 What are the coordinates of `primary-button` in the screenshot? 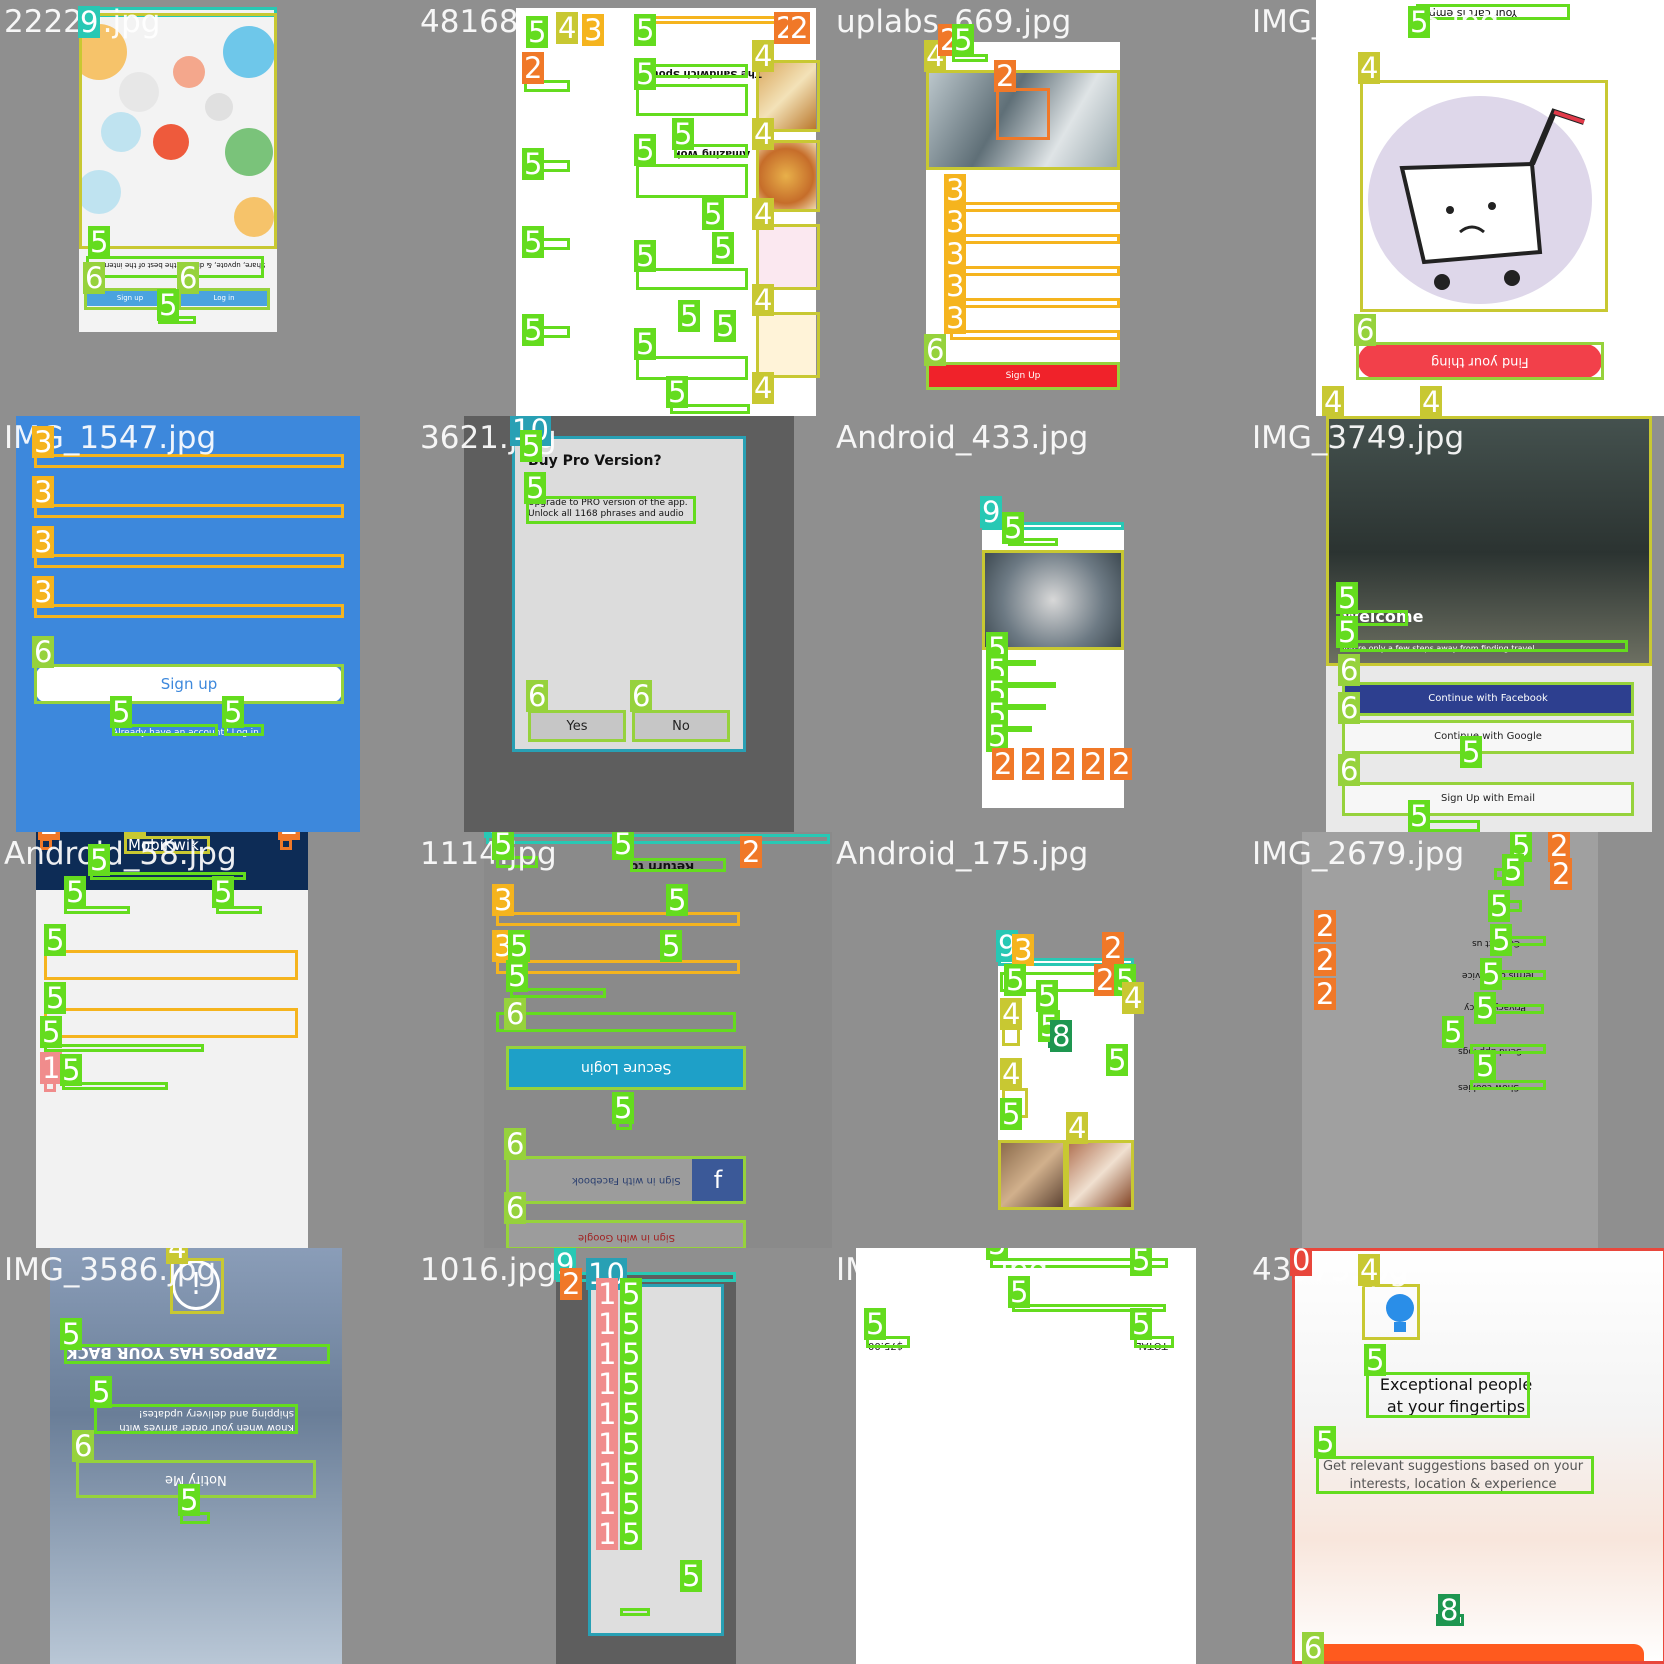 It's located at (1474, 1654).